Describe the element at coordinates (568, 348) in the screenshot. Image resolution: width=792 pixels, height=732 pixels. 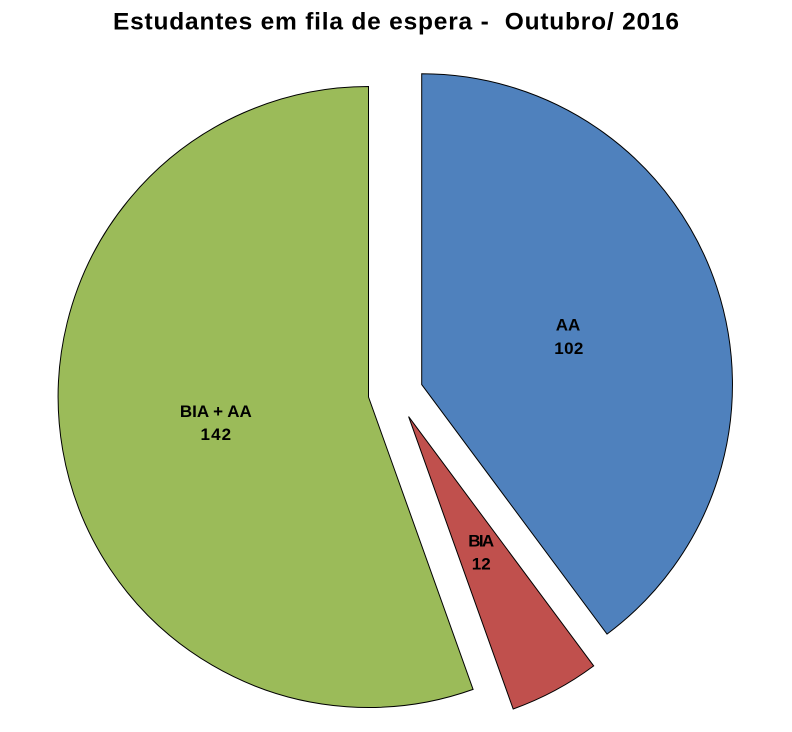
I see `svg-text: 102` at that location.